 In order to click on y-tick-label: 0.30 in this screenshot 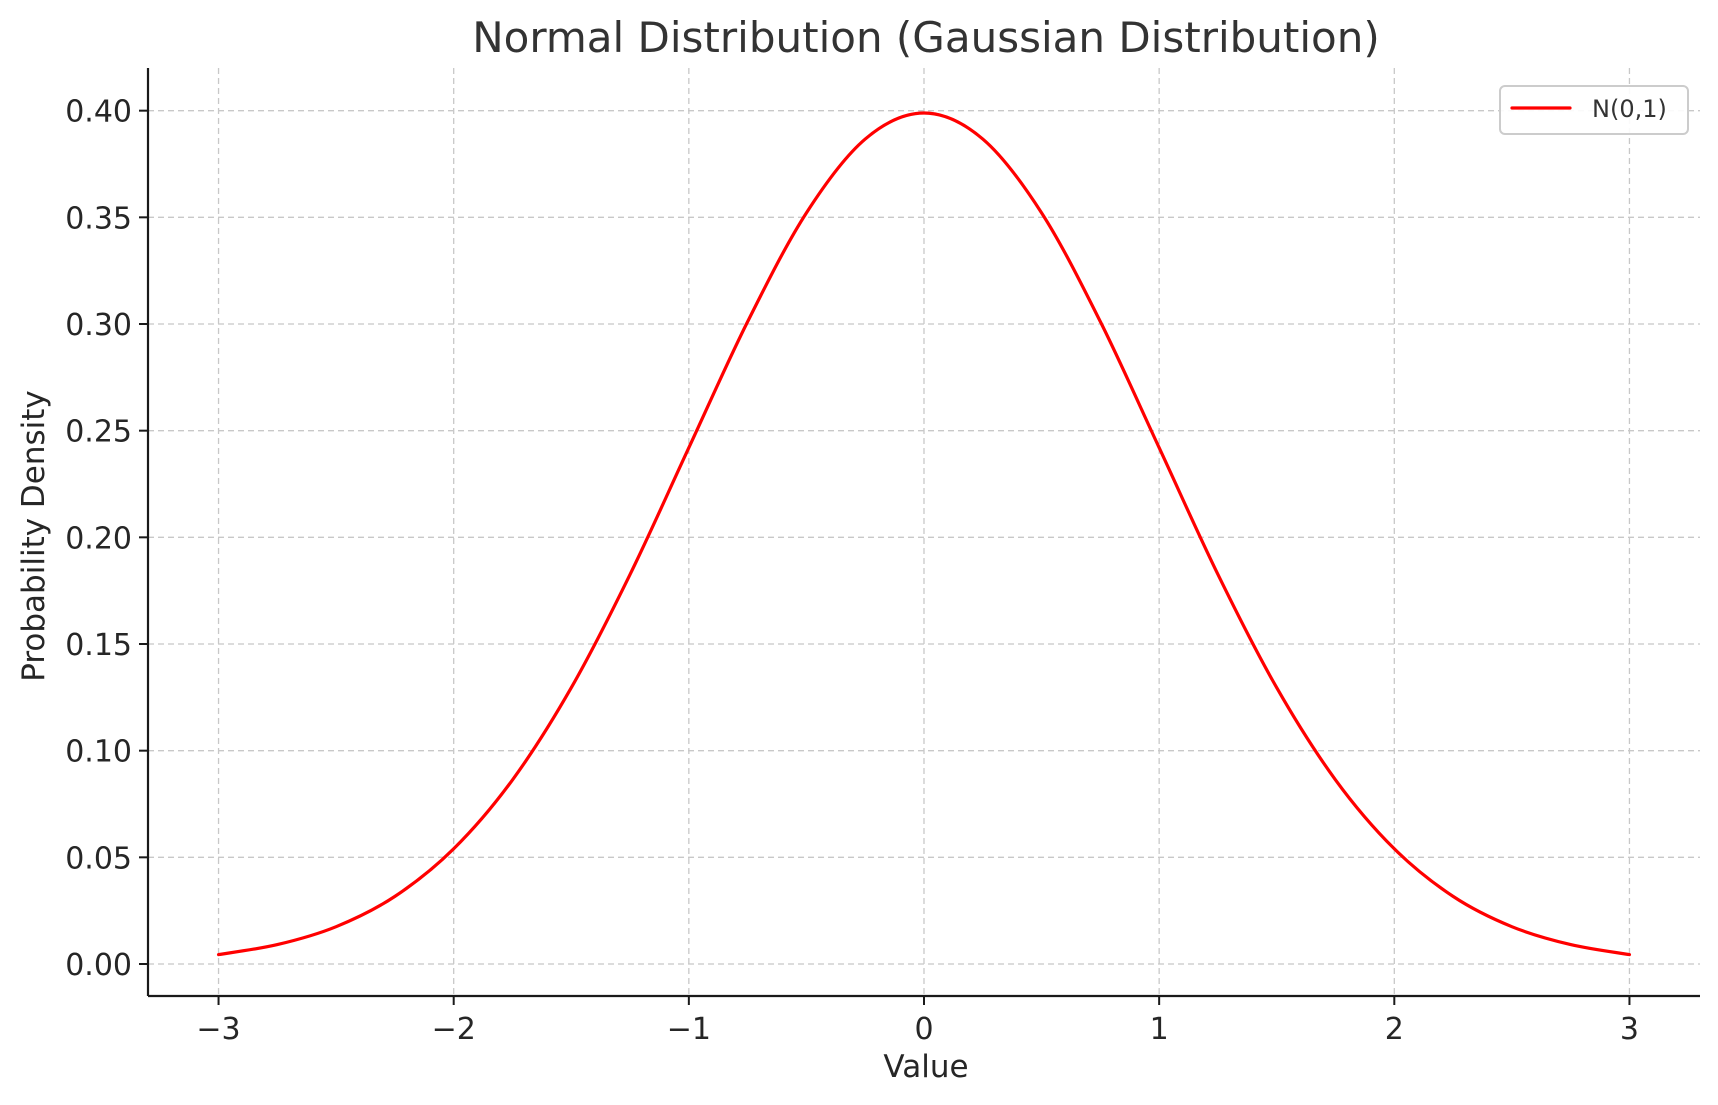, I will do `click(98, 325)`.